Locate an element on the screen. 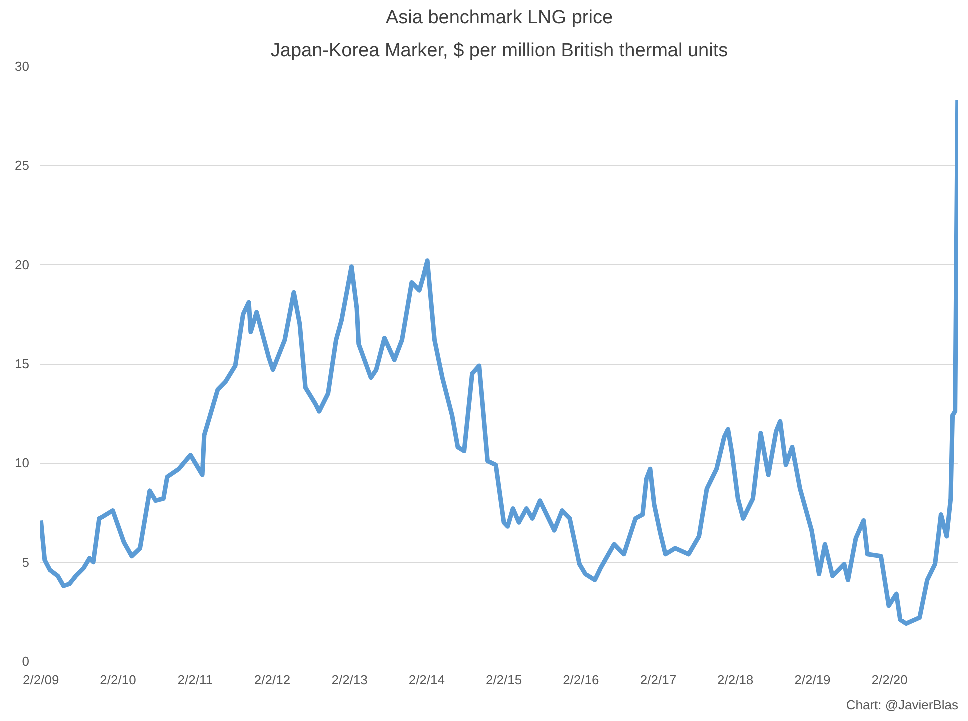 The image size is (968, 721). x-tick-label: 2/2/16 is located at coordinates (581, 680).